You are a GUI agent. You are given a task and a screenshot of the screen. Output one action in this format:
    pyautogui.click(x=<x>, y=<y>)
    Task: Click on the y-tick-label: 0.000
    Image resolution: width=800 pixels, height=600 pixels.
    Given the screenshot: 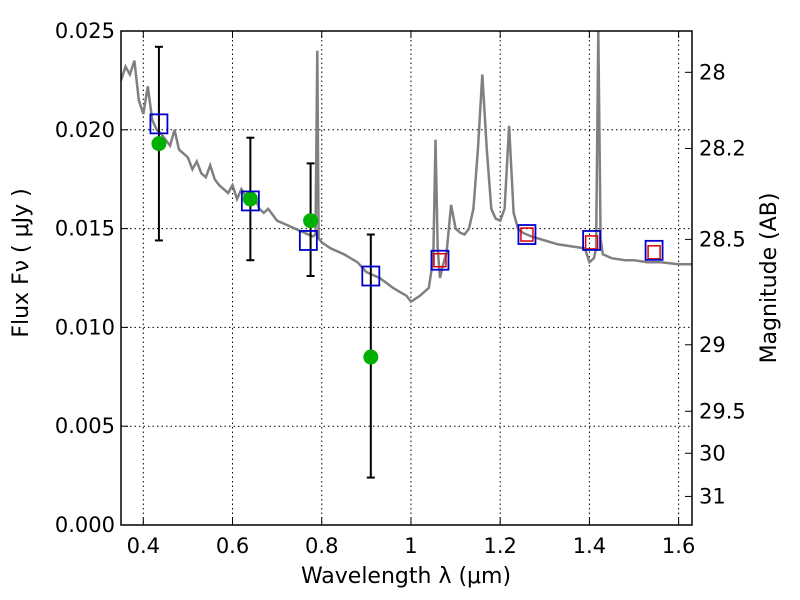 What is the action you would take?
    pyautogui.click(x=85, y=525)
    